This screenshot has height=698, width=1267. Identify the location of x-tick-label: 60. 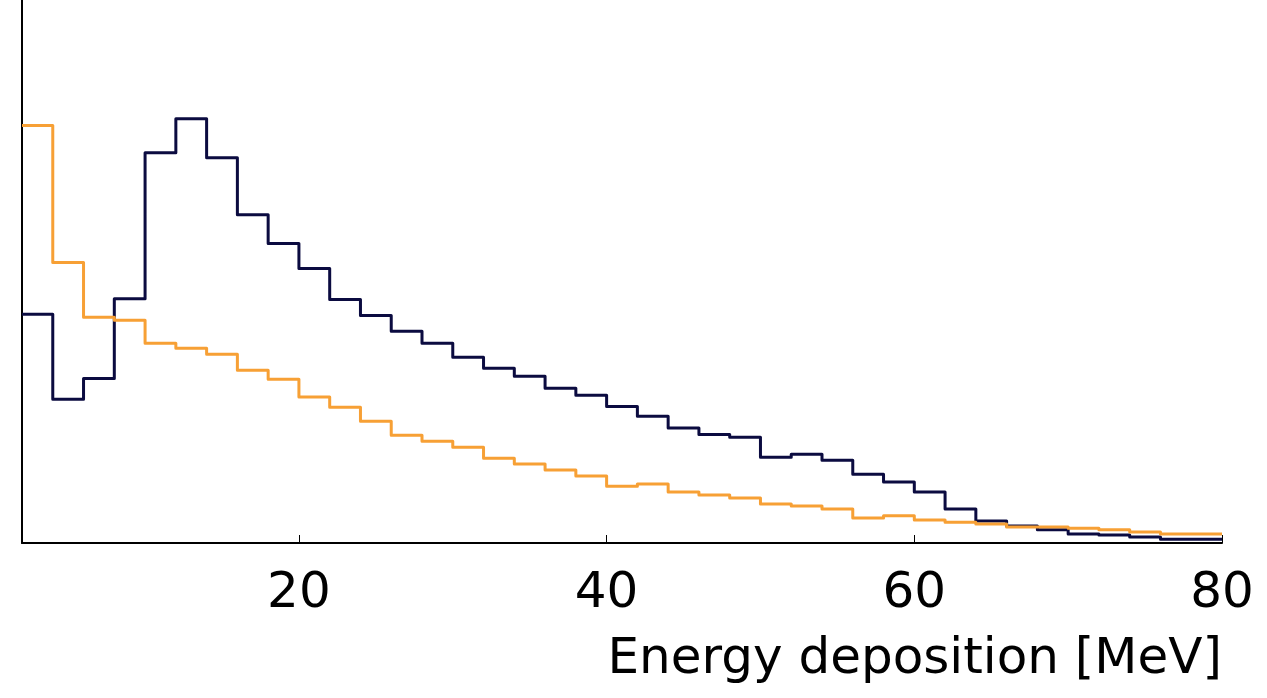
(914, 590).